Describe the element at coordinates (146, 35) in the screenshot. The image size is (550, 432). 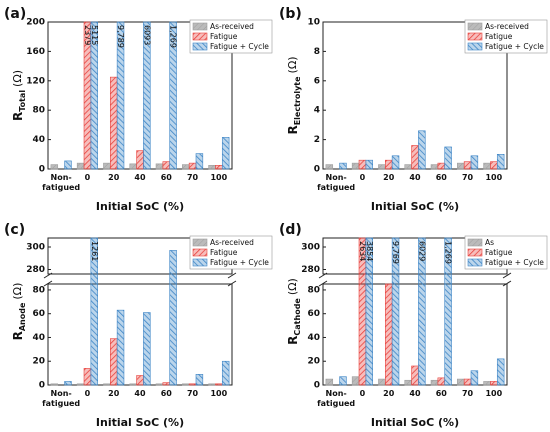
I see `value-label: 6093` at that location.